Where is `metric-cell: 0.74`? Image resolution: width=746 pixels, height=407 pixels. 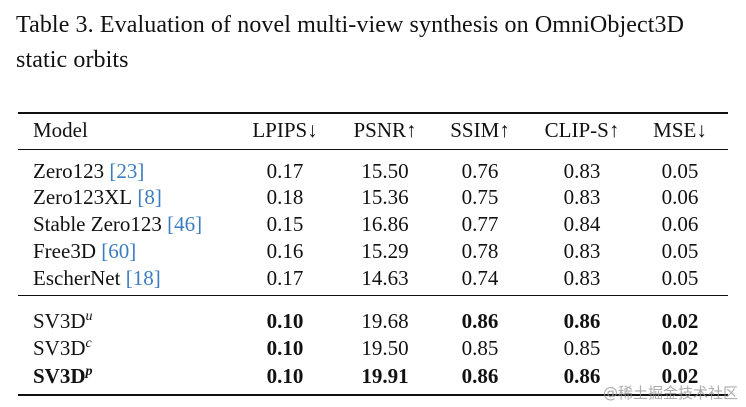 metric-cell: 0.74 is located at coordinates (480, 278).